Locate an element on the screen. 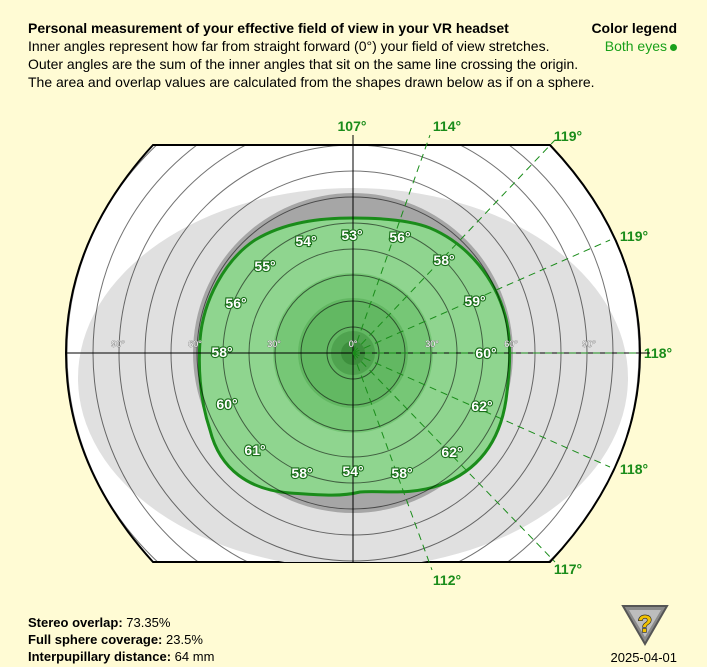  stat-value: 64 mm is located at coordinates (194, 656).